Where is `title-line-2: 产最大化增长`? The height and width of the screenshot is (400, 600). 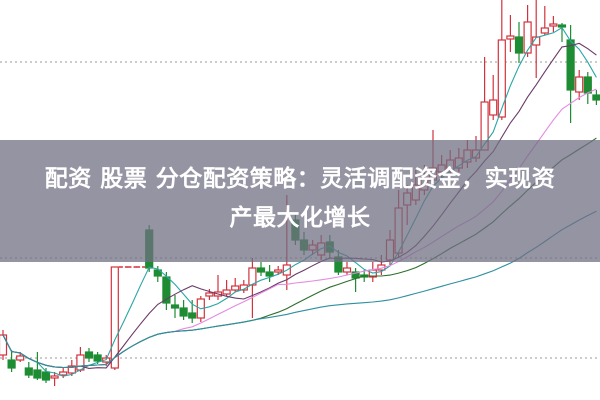 title-line-2: 产最大化增长 is located at coordinates (300, 218).